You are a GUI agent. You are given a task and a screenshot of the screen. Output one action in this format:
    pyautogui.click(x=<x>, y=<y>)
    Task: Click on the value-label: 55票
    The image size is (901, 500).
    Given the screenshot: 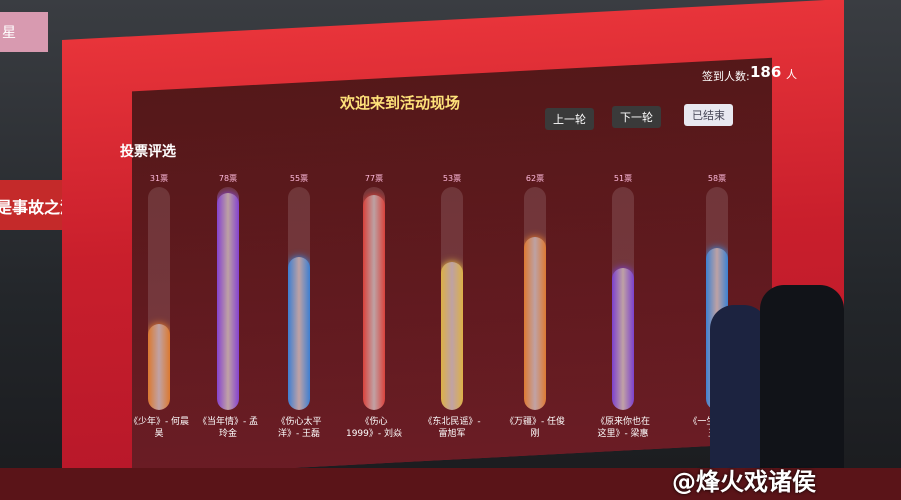 What is the action you would take?
    pyautogui.click(x=299, y=178)
    